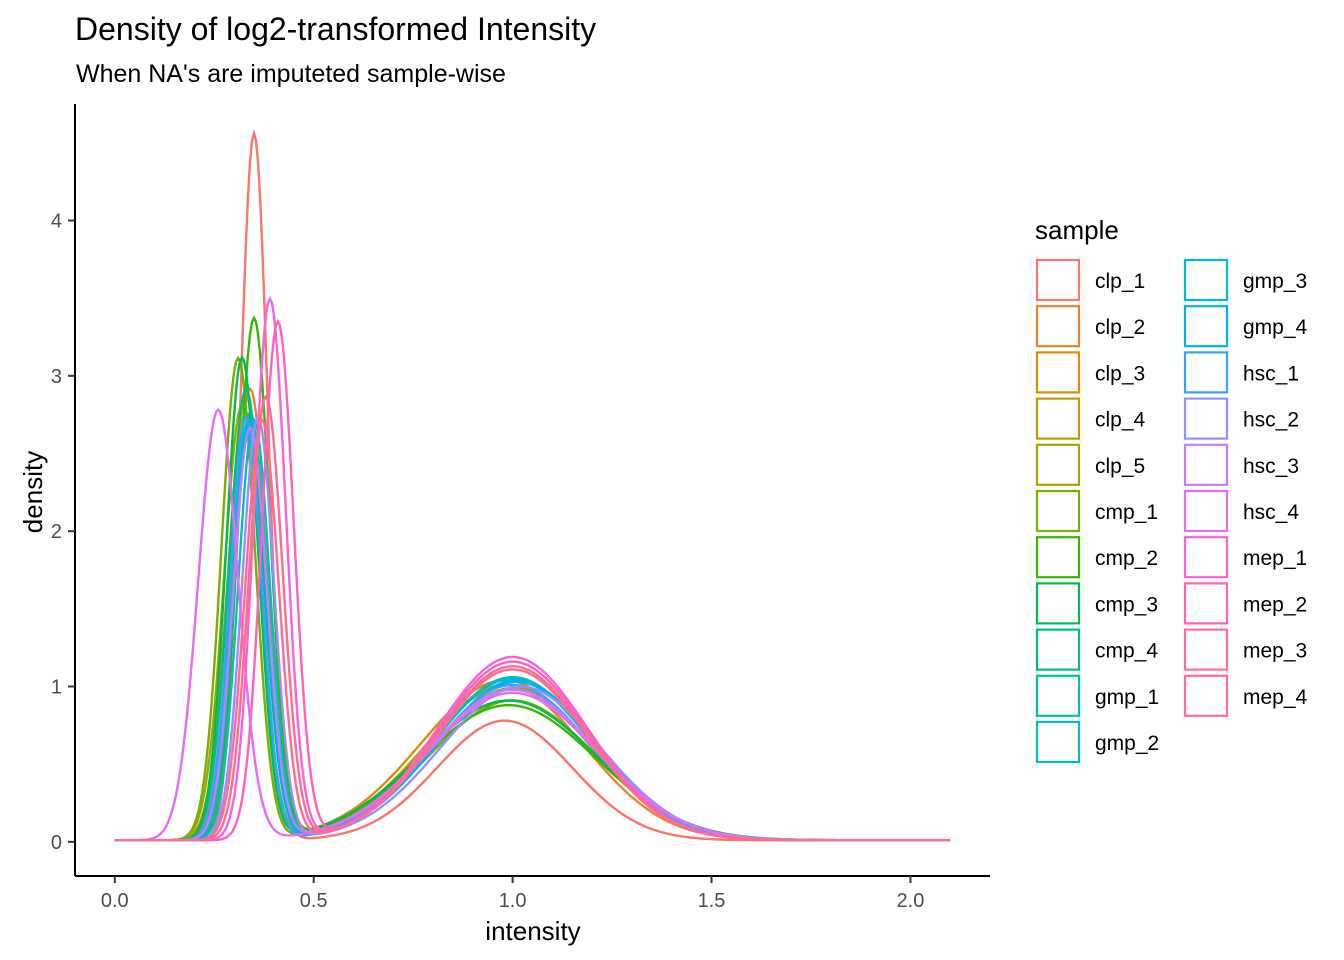  Describe the element at coordinates (1271, 512) in the screenshot. I see `legend-label-hsc-4: hsc_4` at that location.